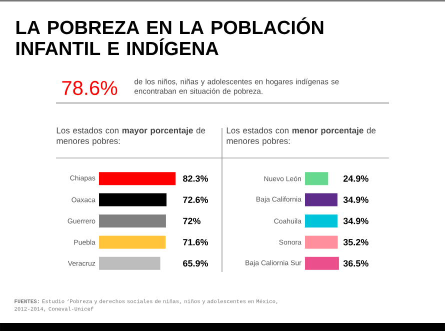 The height and width of the screenshot is (331, 445). What do you see at coordinates (355, 263) in the screenshot?
I see `data-label: 36.5%` at bounding box center [355, 263].